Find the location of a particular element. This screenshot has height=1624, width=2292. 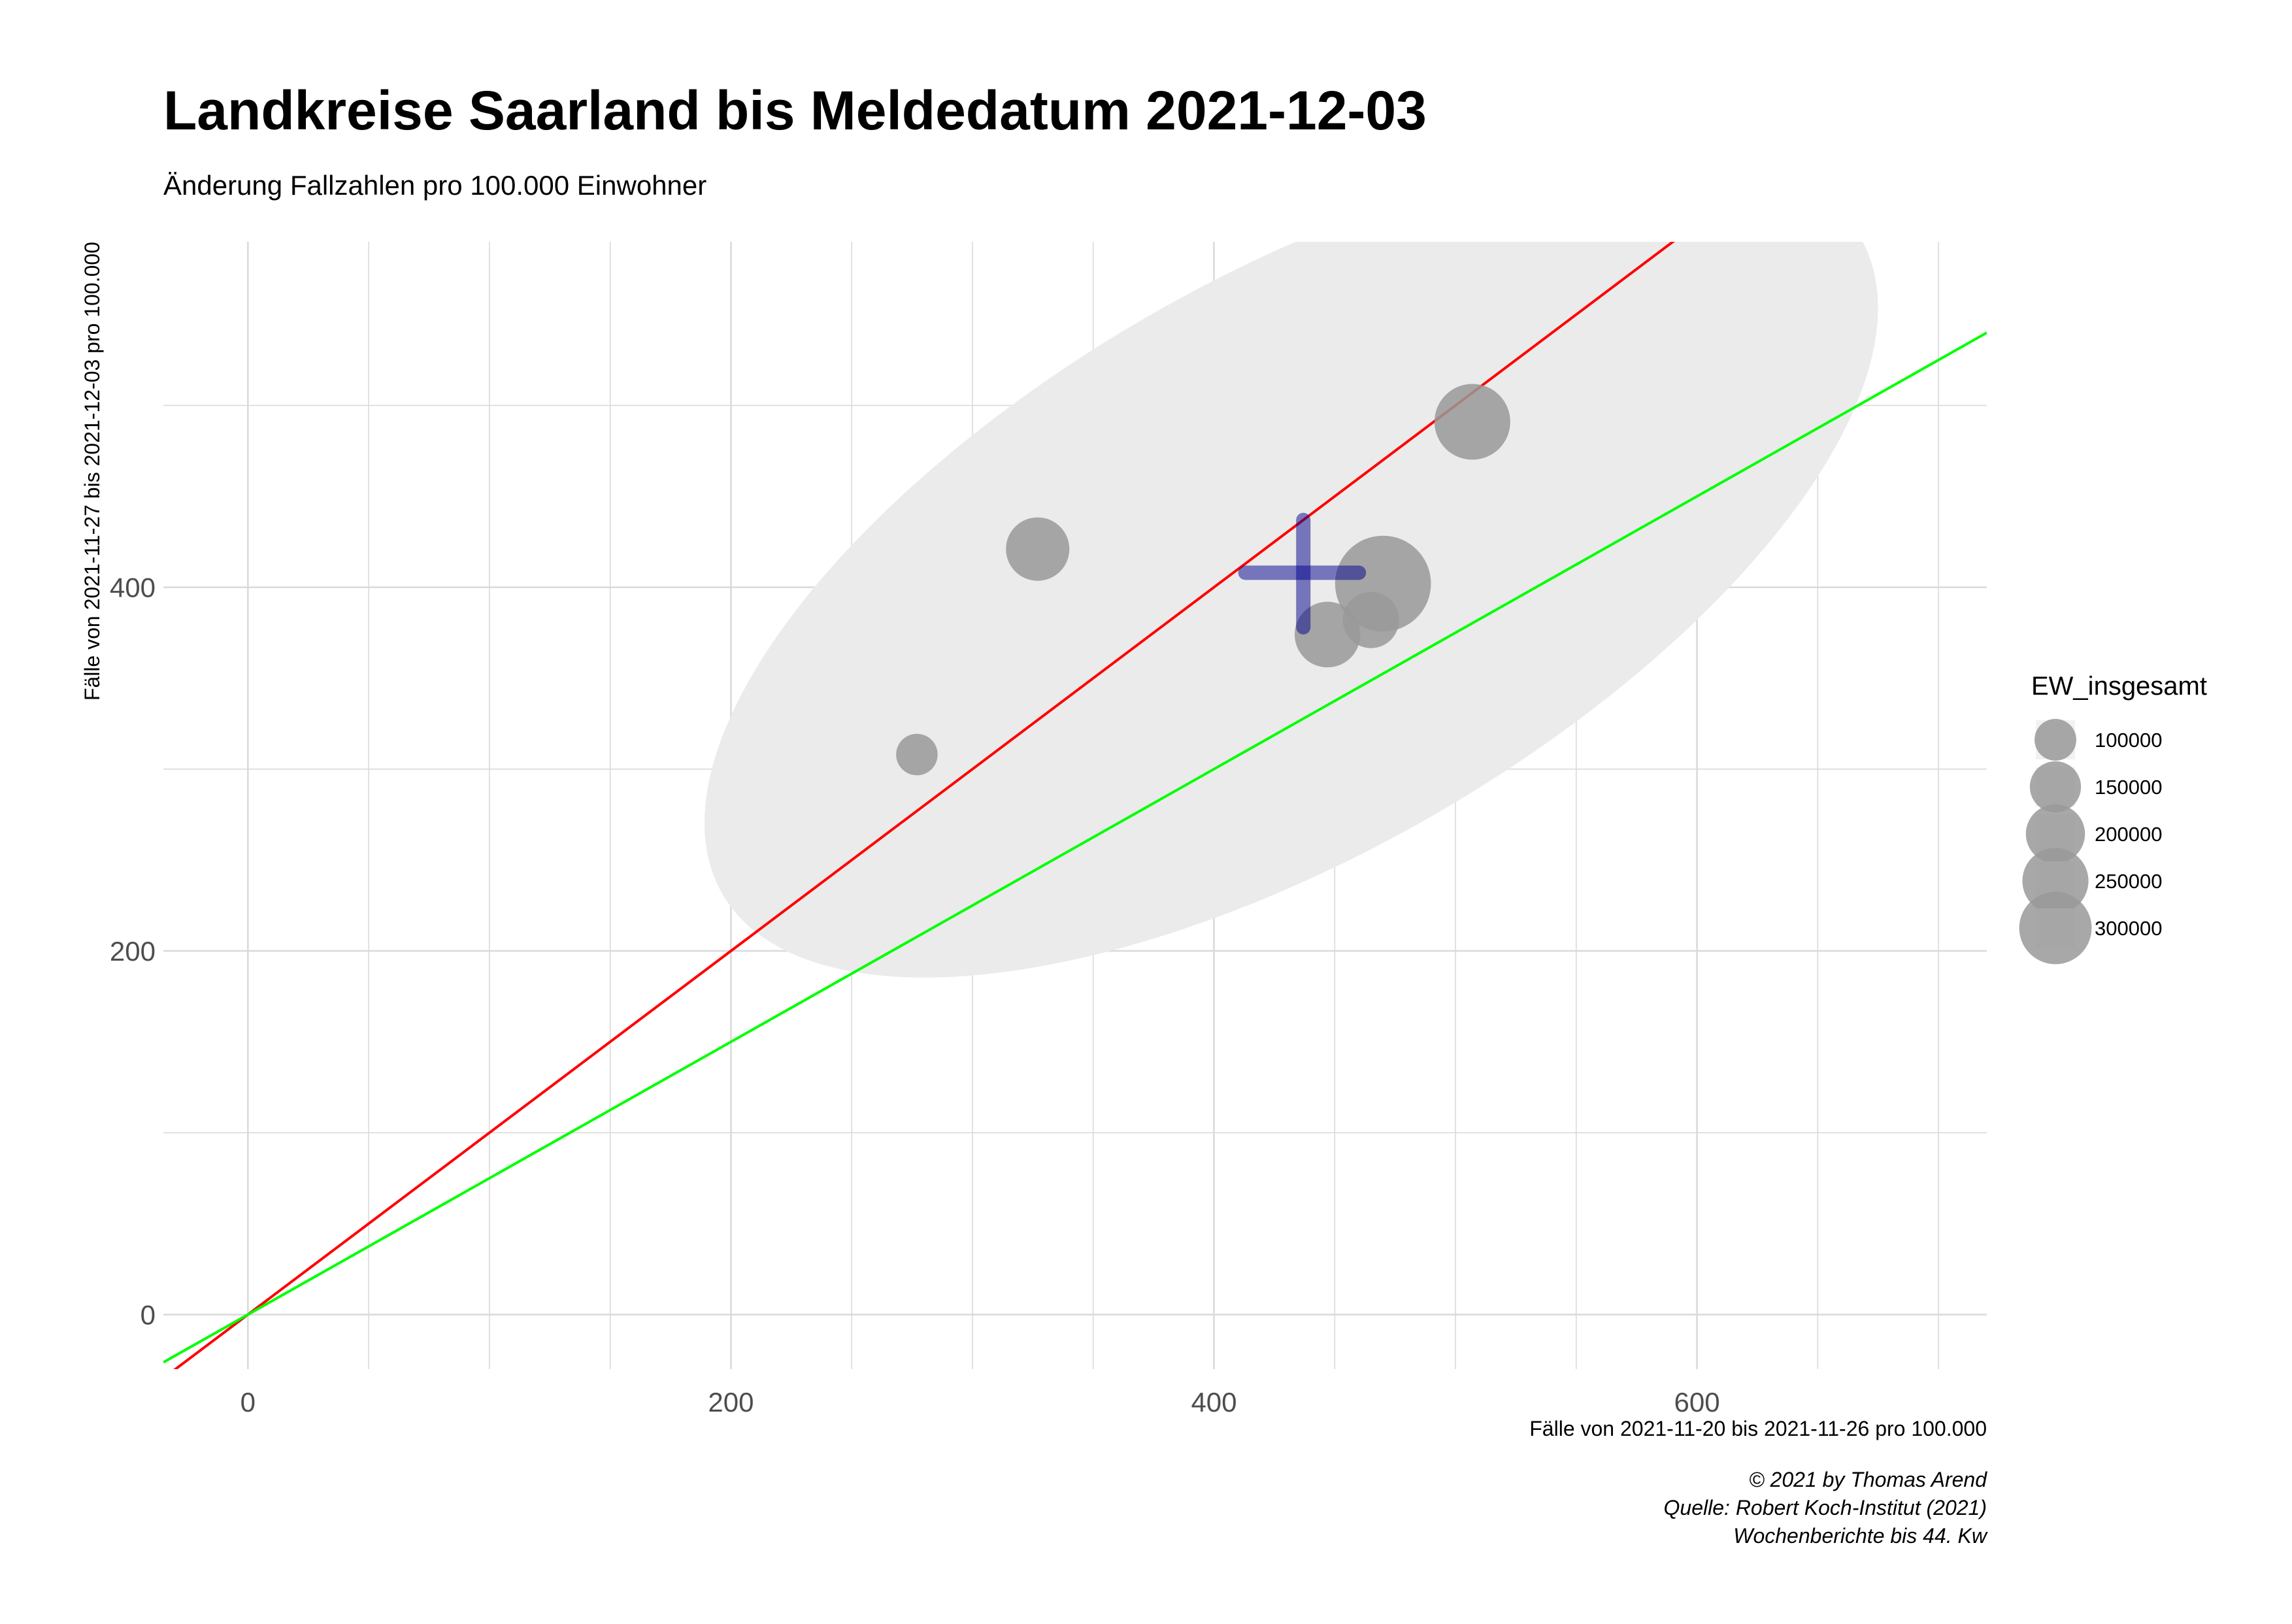

y-tick-label: 0 is located at coordinates (149, 1315).